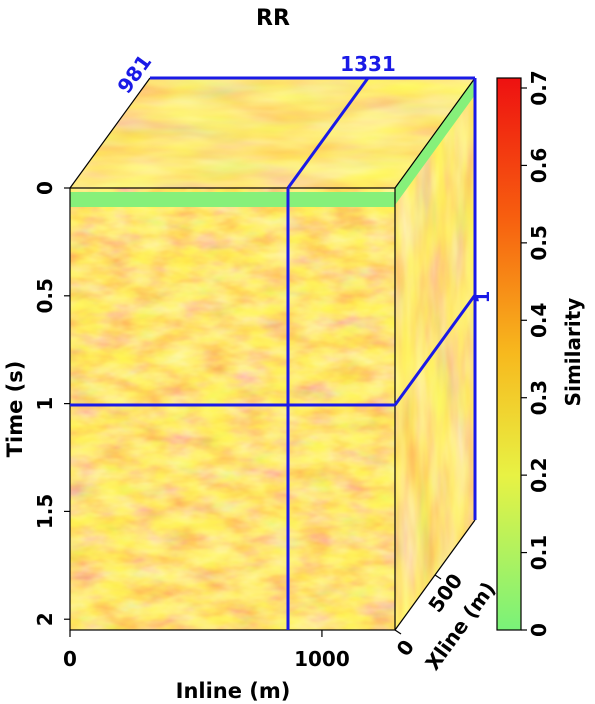 Image resolution: width=595 pixels, height=704 pixels. Describe the element at coordinates (45, 188) in the screenshot. I see `y-tick-label: 0` at that location.